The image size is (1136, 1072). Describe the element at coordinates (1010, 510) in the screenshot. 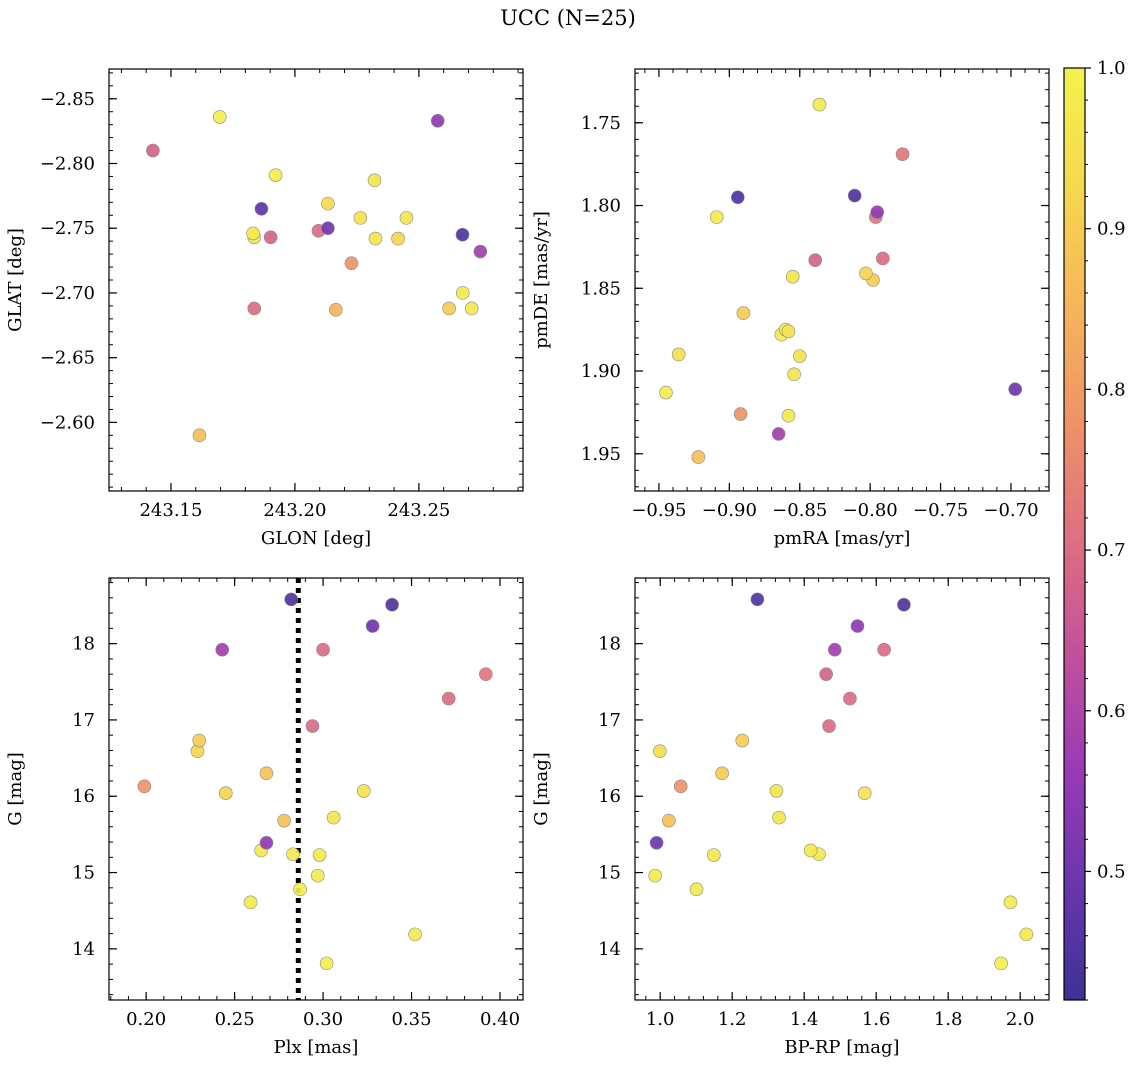

I see `x-tick-label: −0.70` at that location.